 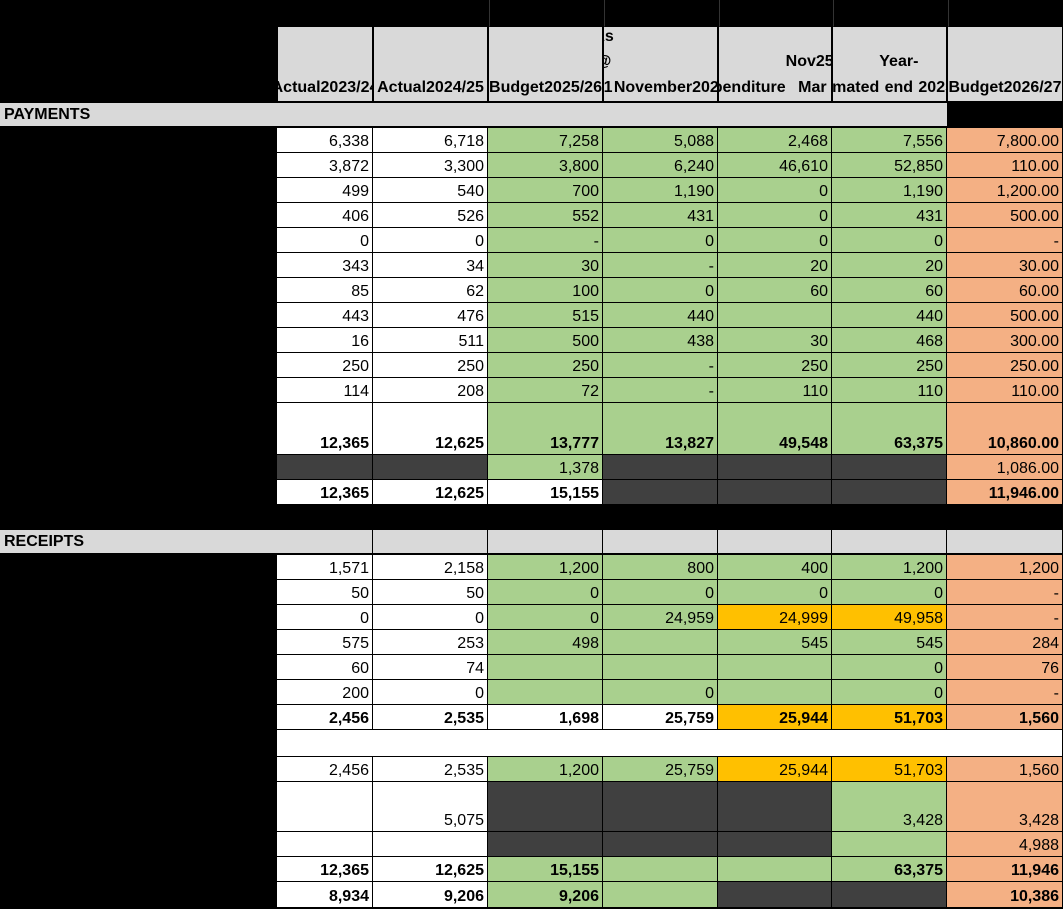 What do you see at coordinates (775, 165) in the screenshot?
I see `payments-cell: 46,610` at bounding box center [775, 165].